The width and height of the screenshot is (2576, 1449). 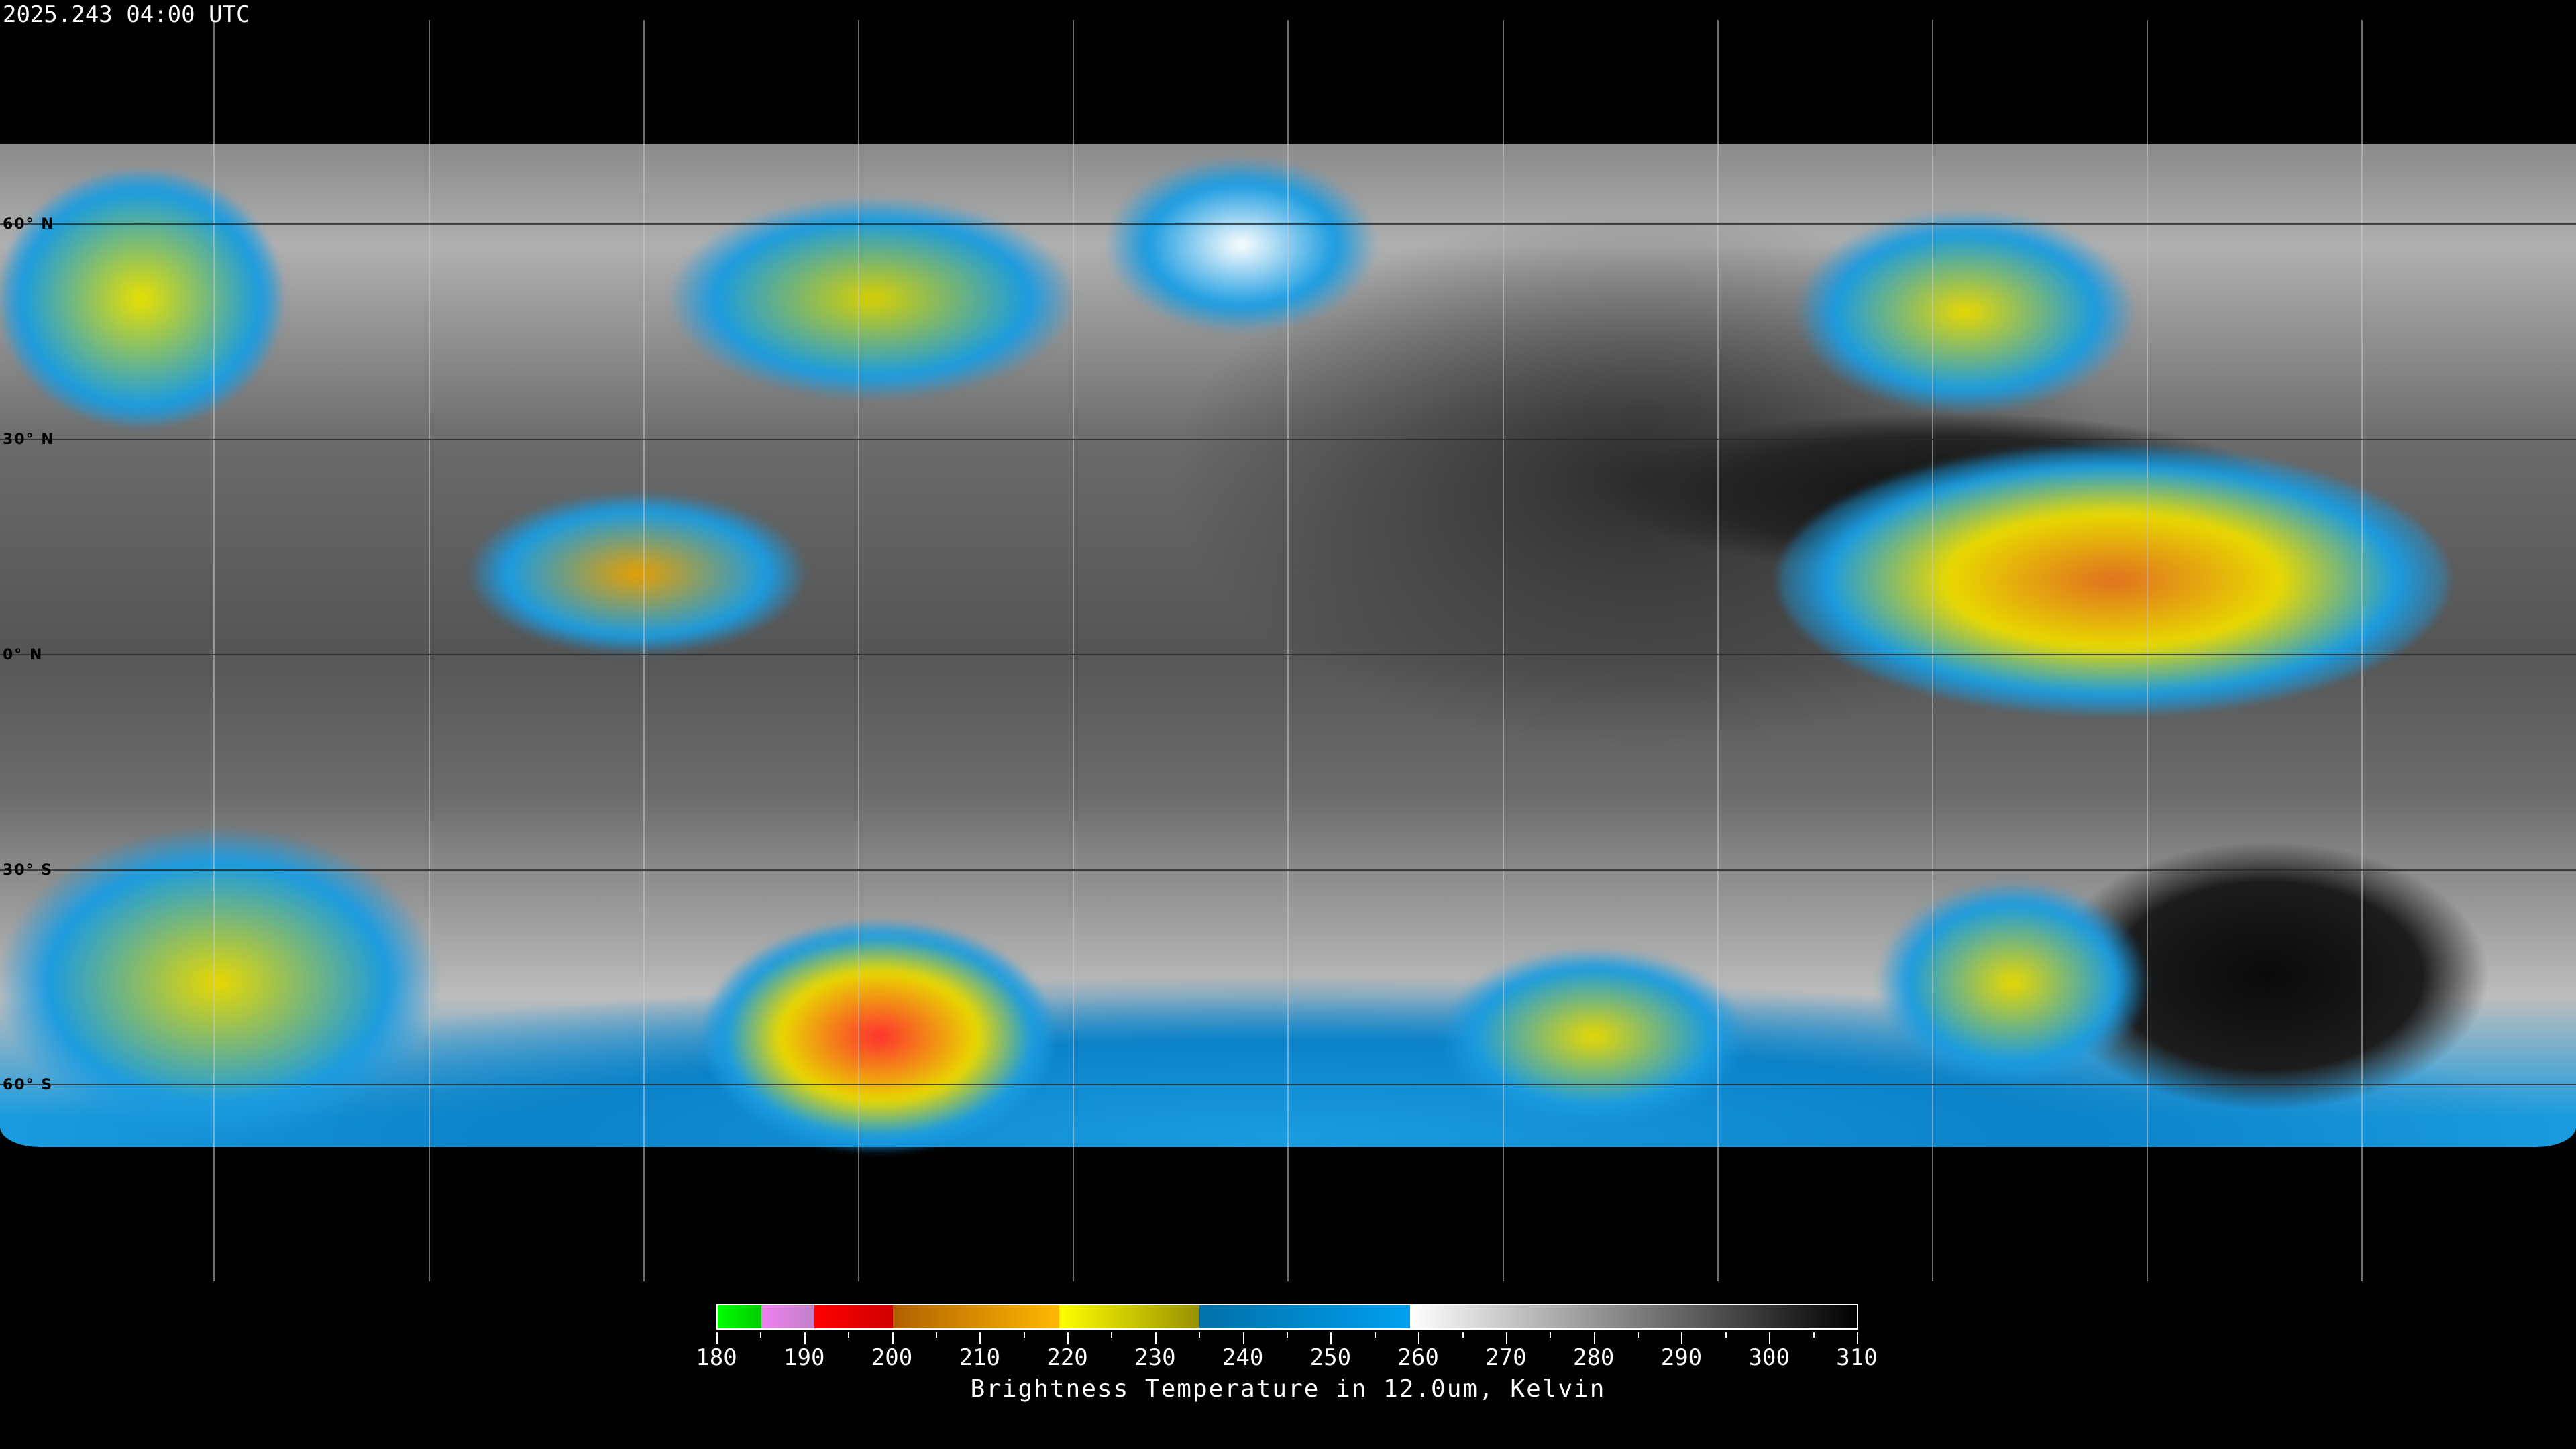 I want to click on latitude-label: 60° N, so click(x=29, y=224).